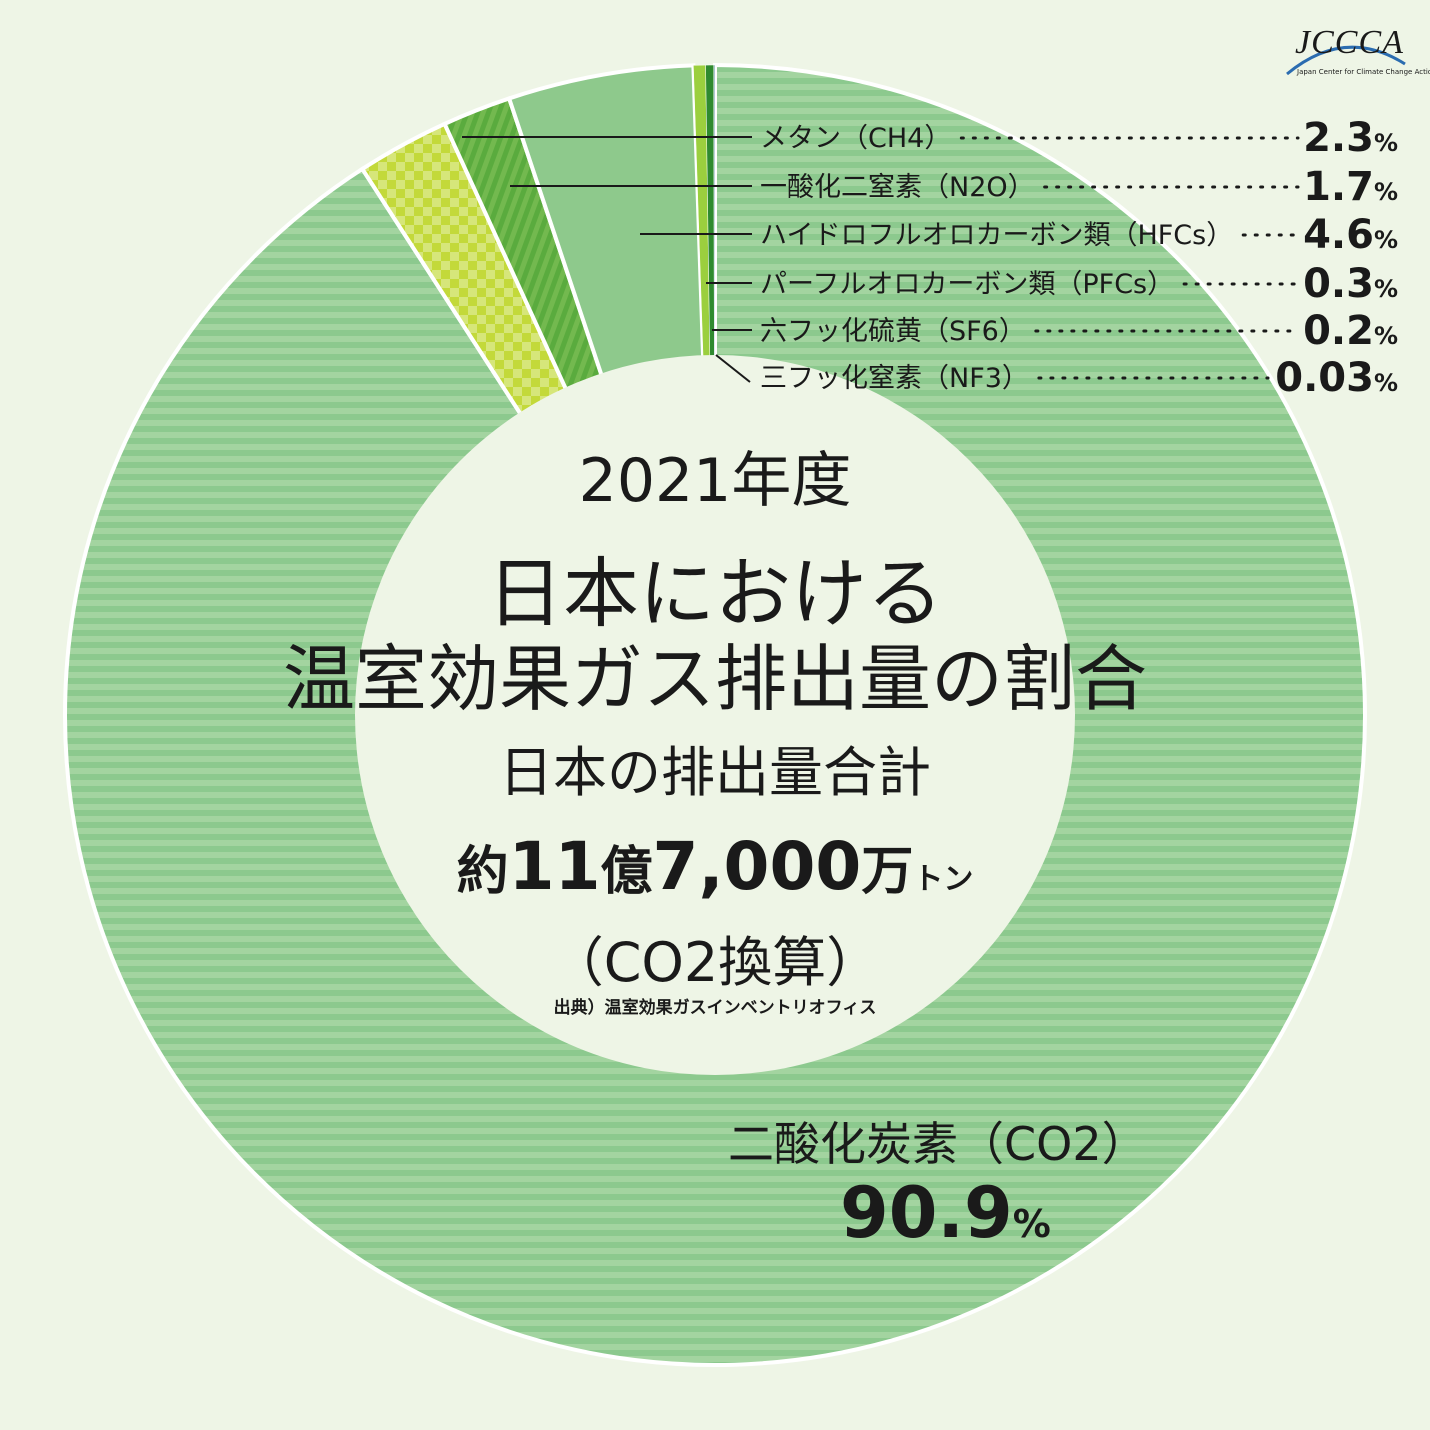 The width and height of the screenshot is (1430, 1430). I want to click on total-prefix: 約, so click(482, 872).